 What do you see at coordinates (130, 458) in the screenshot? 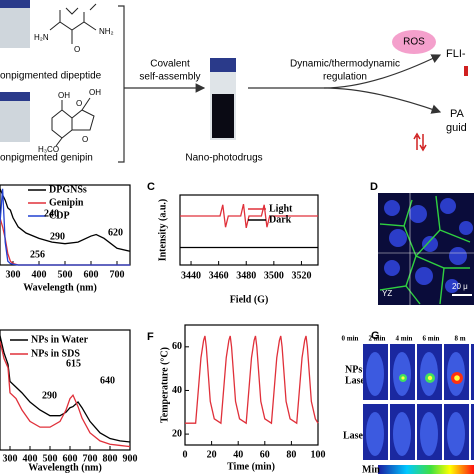
I see `x-tick-label: 900` at bounding box center [130, 458].